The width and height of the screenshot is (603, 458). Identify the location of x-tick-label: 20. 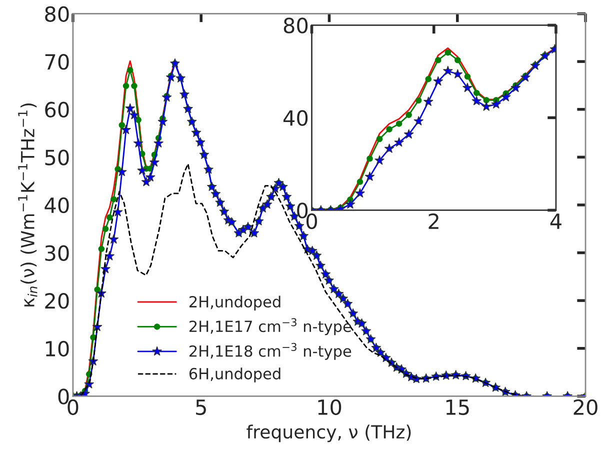
(586, 407).